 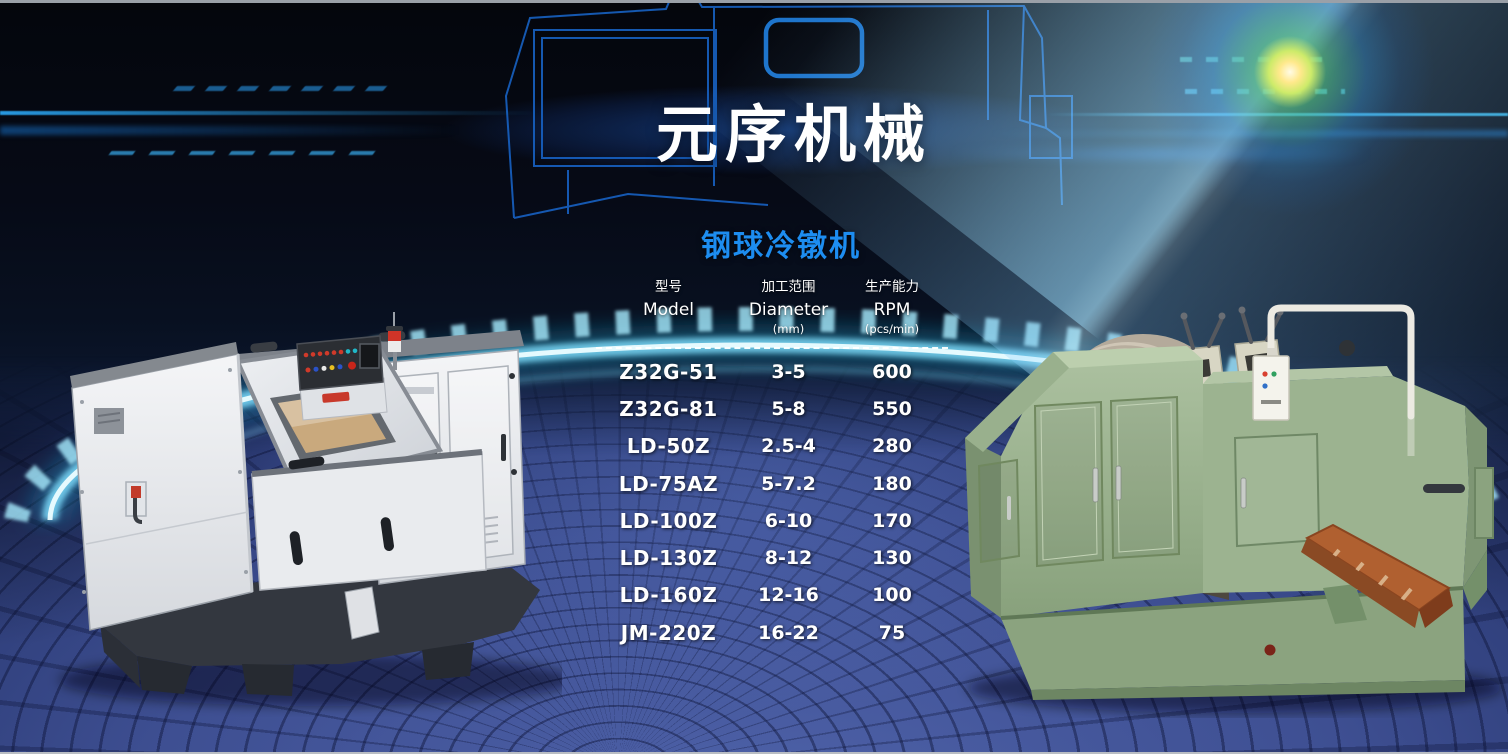 I want to click on table-row: LD-75AZ 5-7.2 180, so click(x=772, y=483).